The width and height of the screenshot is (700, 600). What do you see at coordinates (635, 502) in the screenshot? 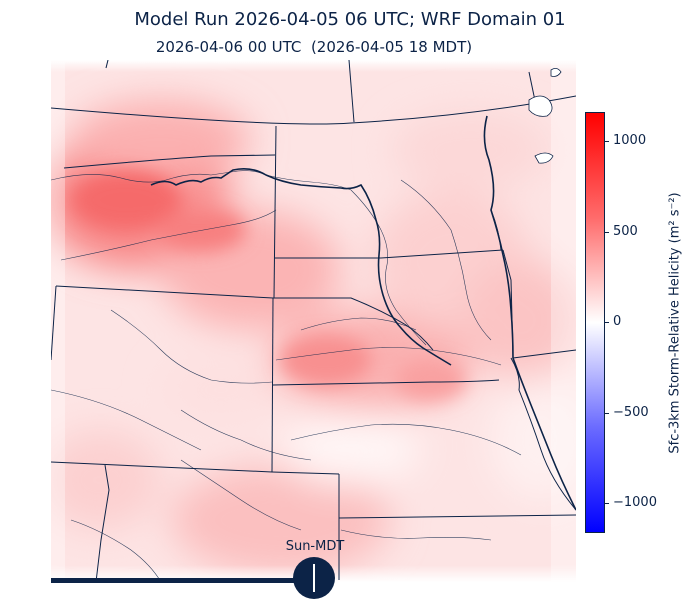
I see `colorbar-tick-label: −1000` at bounding box center [635, 502].